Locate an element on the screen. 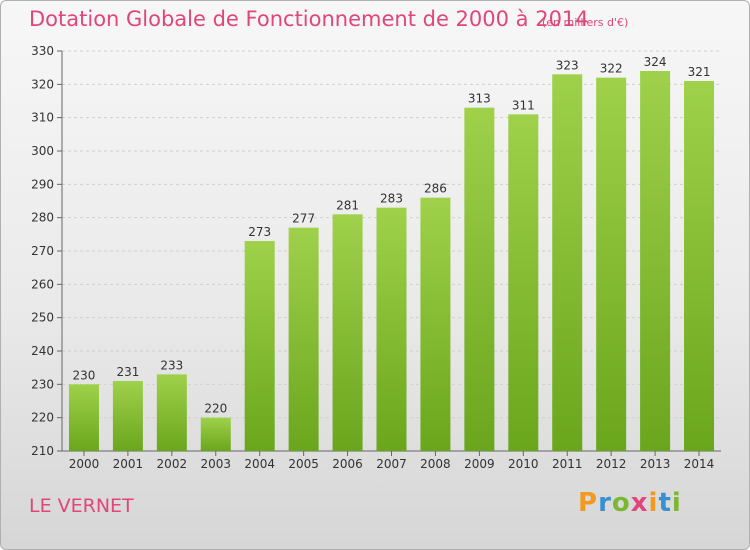 The width and height of the screenshot is (750, 550). data-label: 230 is located at coordinates (84, 375).